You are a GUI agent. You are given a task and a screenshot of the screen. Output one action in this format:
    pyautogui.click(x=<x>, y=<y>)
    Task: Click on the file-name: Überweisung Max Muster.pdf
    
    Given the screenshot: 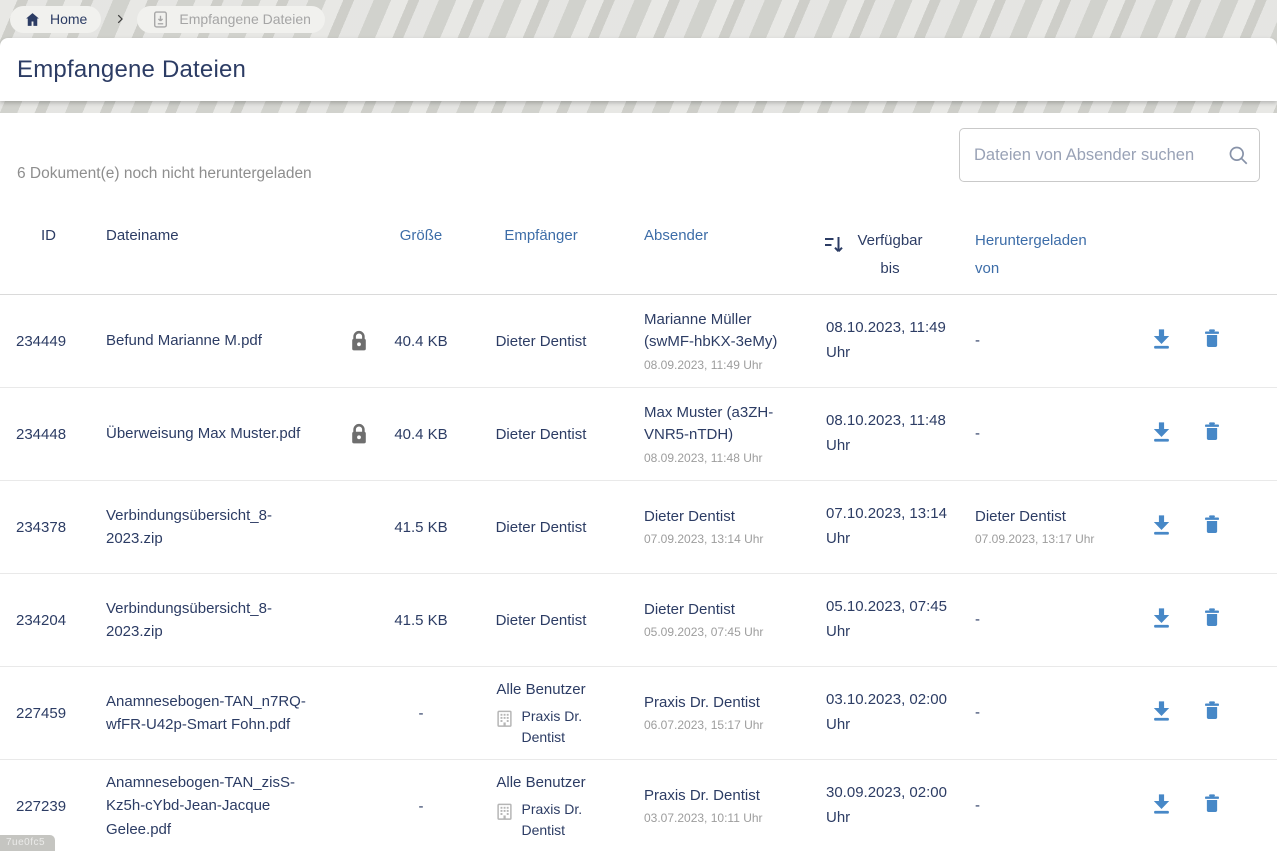 What is the action you would take?
    pyautogui.click(x=203, y=434)
    